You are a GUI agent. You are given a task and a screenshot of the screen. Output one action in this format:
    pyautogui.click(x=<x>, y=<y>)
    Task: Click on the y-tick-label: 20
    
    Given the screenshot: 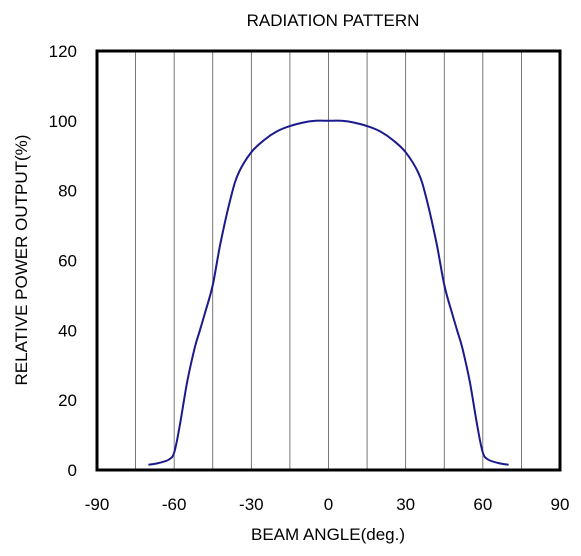 What is the action you would take?
    pyautogui.click(x=67, y=400)
    